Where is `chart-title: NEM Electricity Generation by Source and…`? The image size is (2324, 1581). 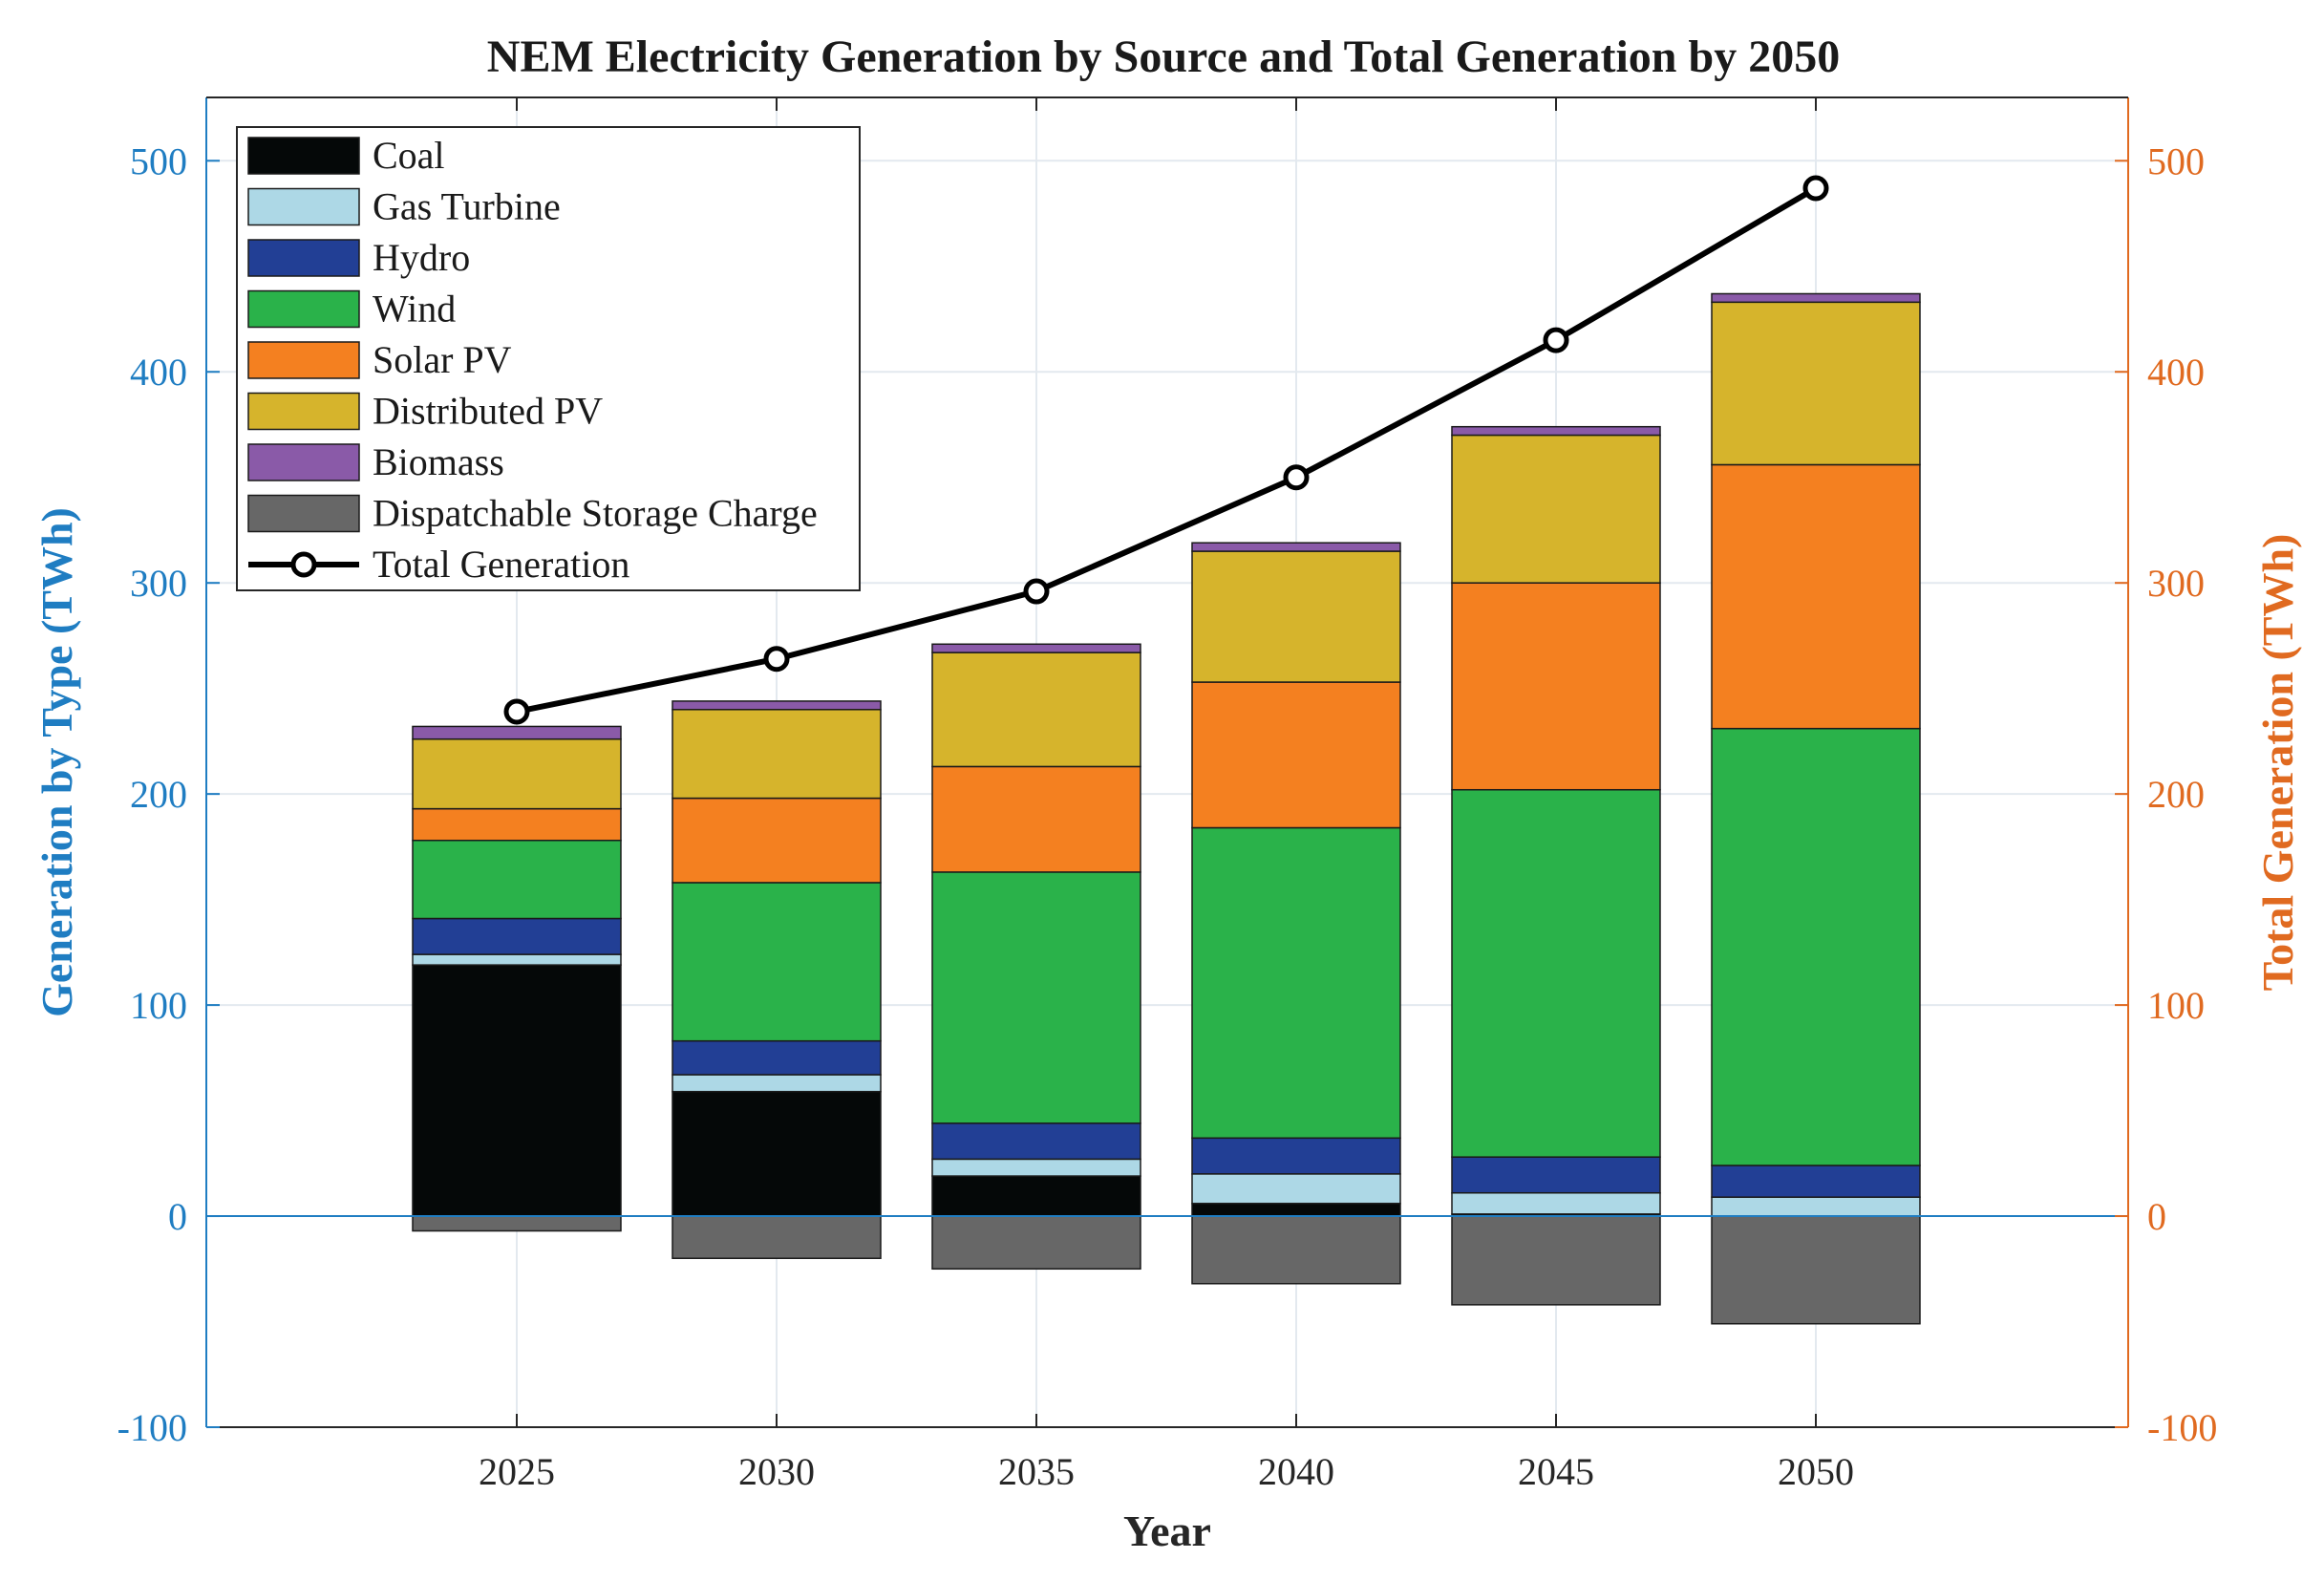
chart-title: NEM Electricity Generation by Source and… is located at coordinates (1163, 57).